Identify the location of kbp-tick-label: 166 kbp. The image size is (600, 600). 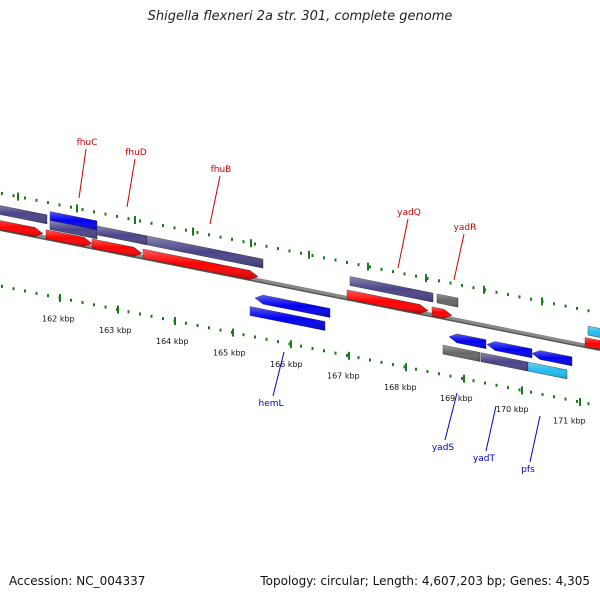
(286, 364).